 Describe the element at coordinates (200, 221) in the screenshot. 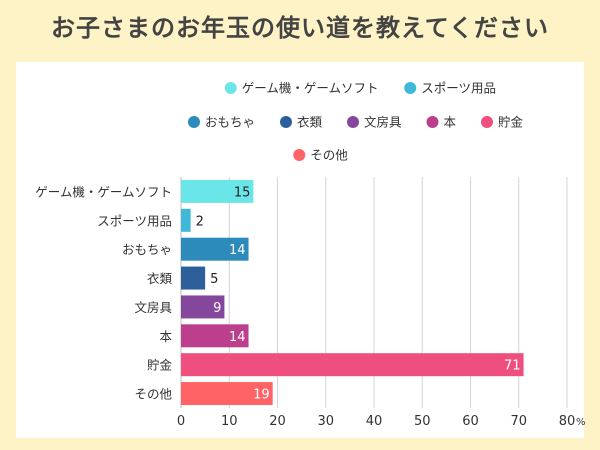

I see `data-label: 2` at that location.